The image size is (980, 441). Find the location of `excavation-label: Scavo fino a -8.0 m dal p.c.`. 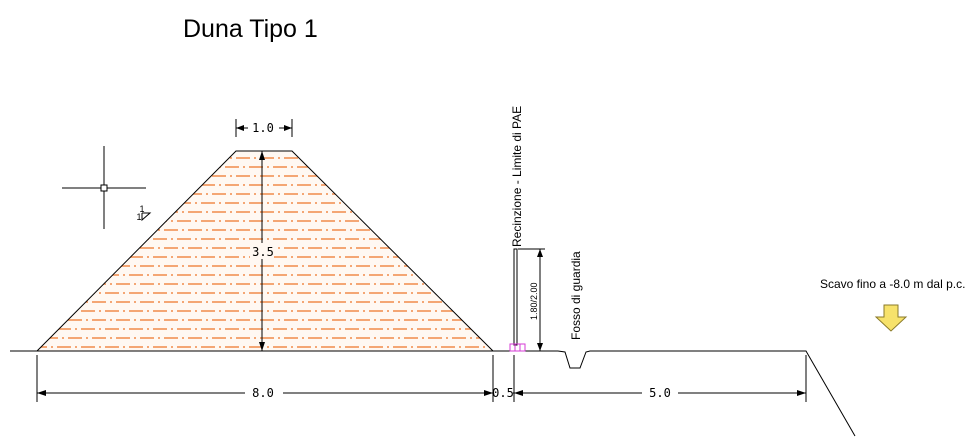

excavation-label: Scavo fino a -8.0 m dal p.c. is located at coordinates (892, 284).